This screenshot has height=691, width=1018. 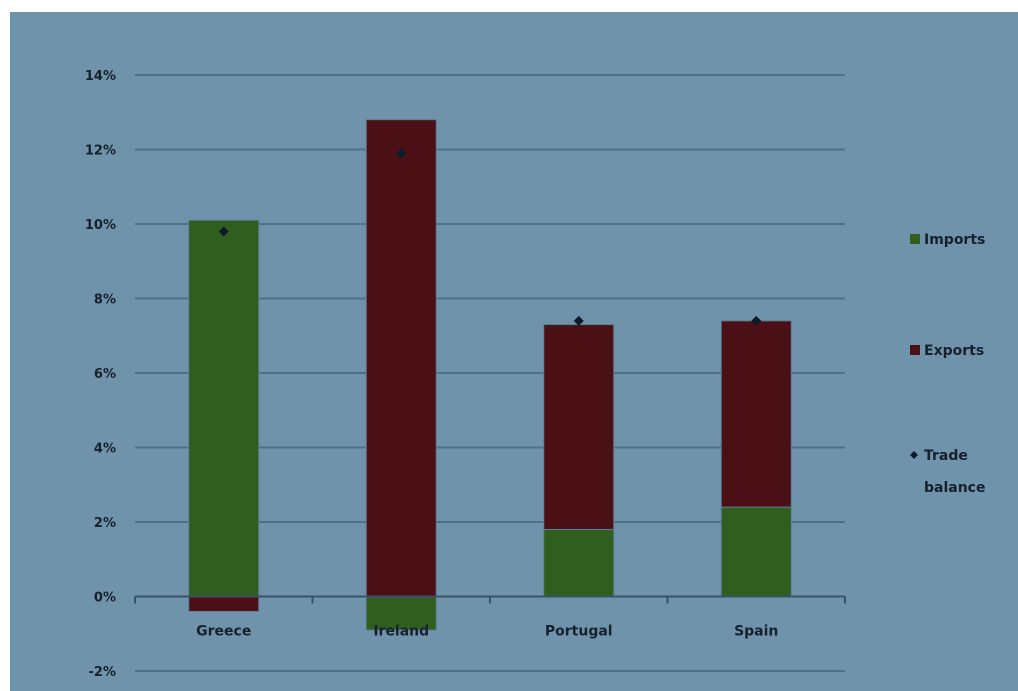 What do you see at coordinates (100, 225) in the screenshot?
I see `y-tick-label: 10%` at bounding box center [100, 225].